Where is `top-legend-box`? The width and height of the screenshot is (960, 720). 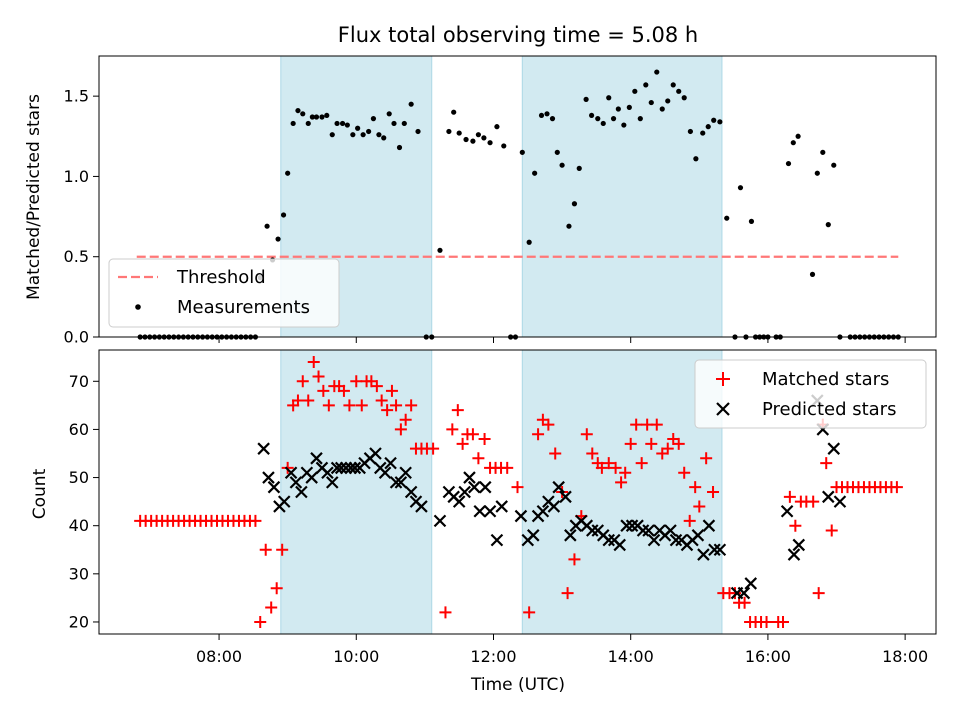 top-legend-box is located at coordinates (224, 293).